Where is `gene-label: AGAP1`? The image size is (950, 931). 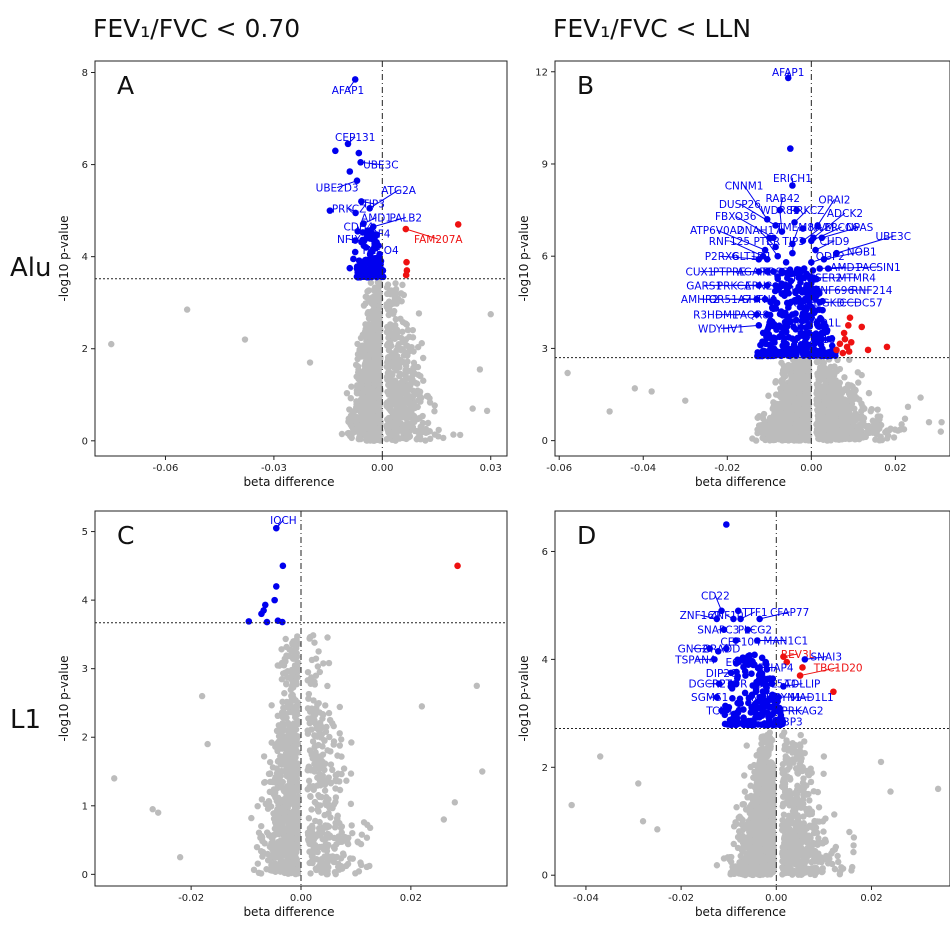 gene-label: AGAP1 is located at coordinates (754, 273).